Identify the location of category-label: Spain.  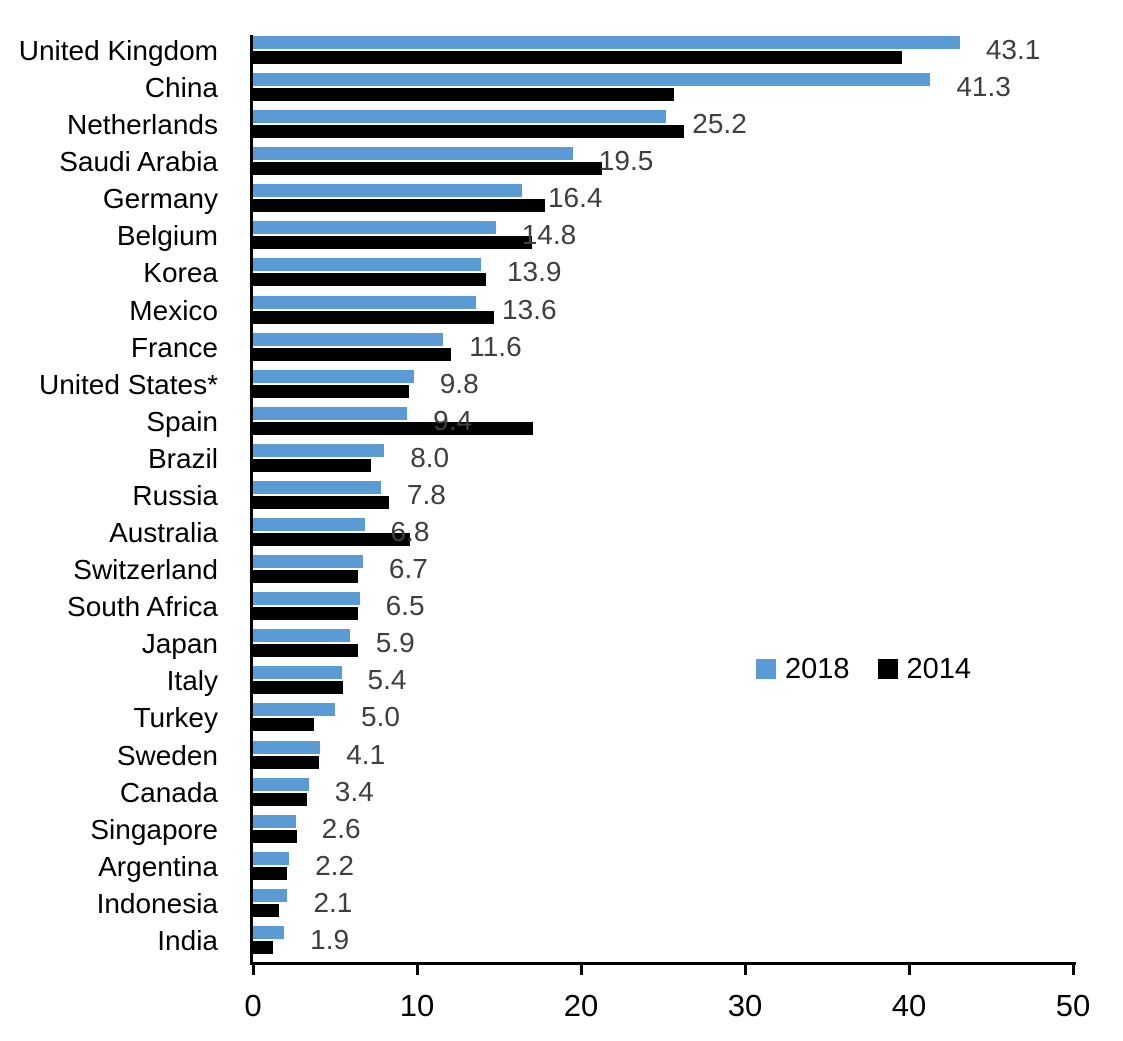
(182, 421).